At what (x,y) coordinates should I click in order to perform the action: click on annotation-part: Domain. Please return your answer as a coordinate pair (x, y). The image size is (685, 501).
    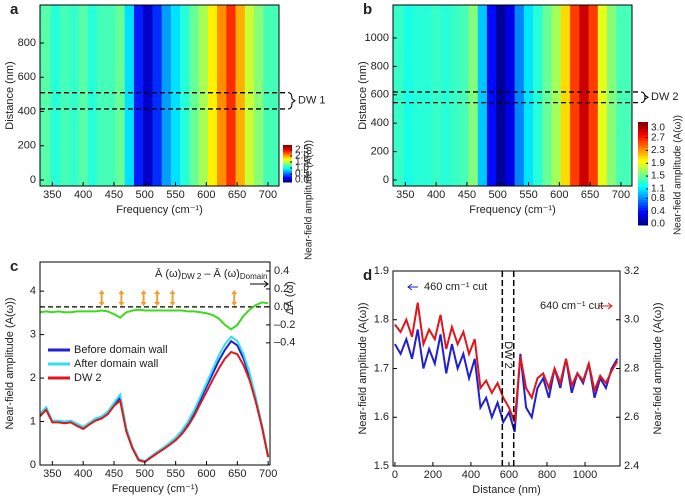
    Looking at the image, I should click on (254, 276).